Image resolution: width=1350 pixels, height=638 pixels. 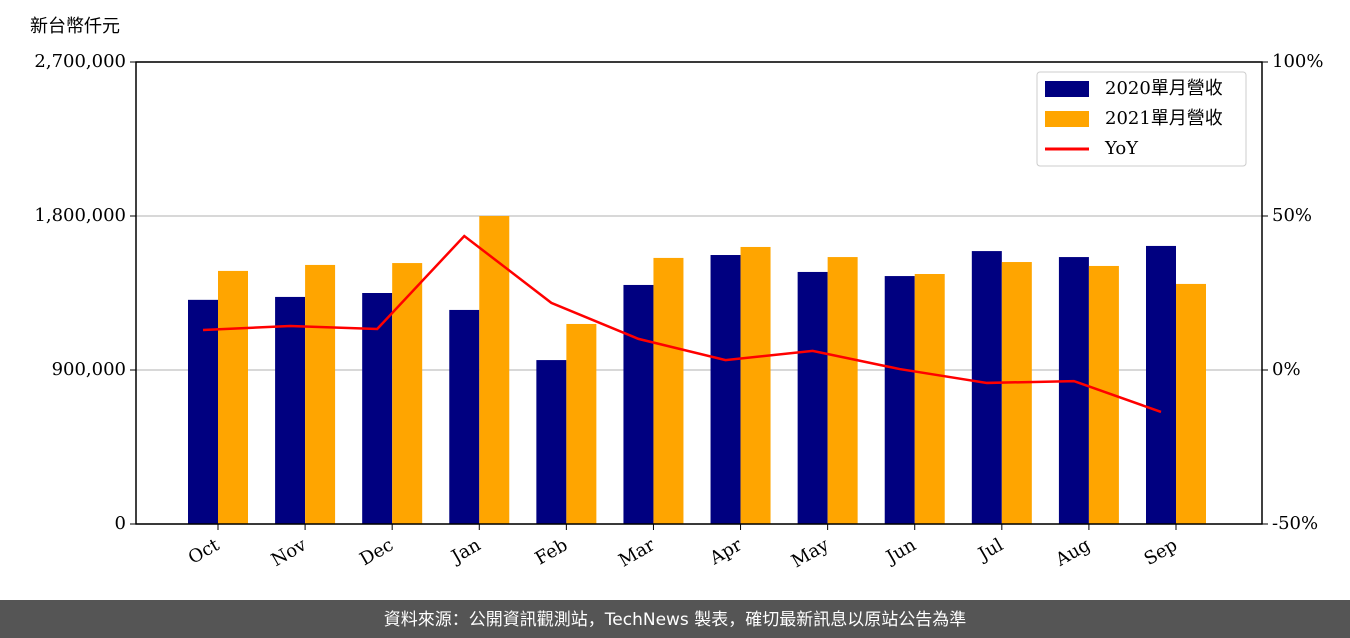 What do you see at coordinates (990, 550) in the screenshot?
I see `x-tick-label: Jul` at bounding box center [990, 550].